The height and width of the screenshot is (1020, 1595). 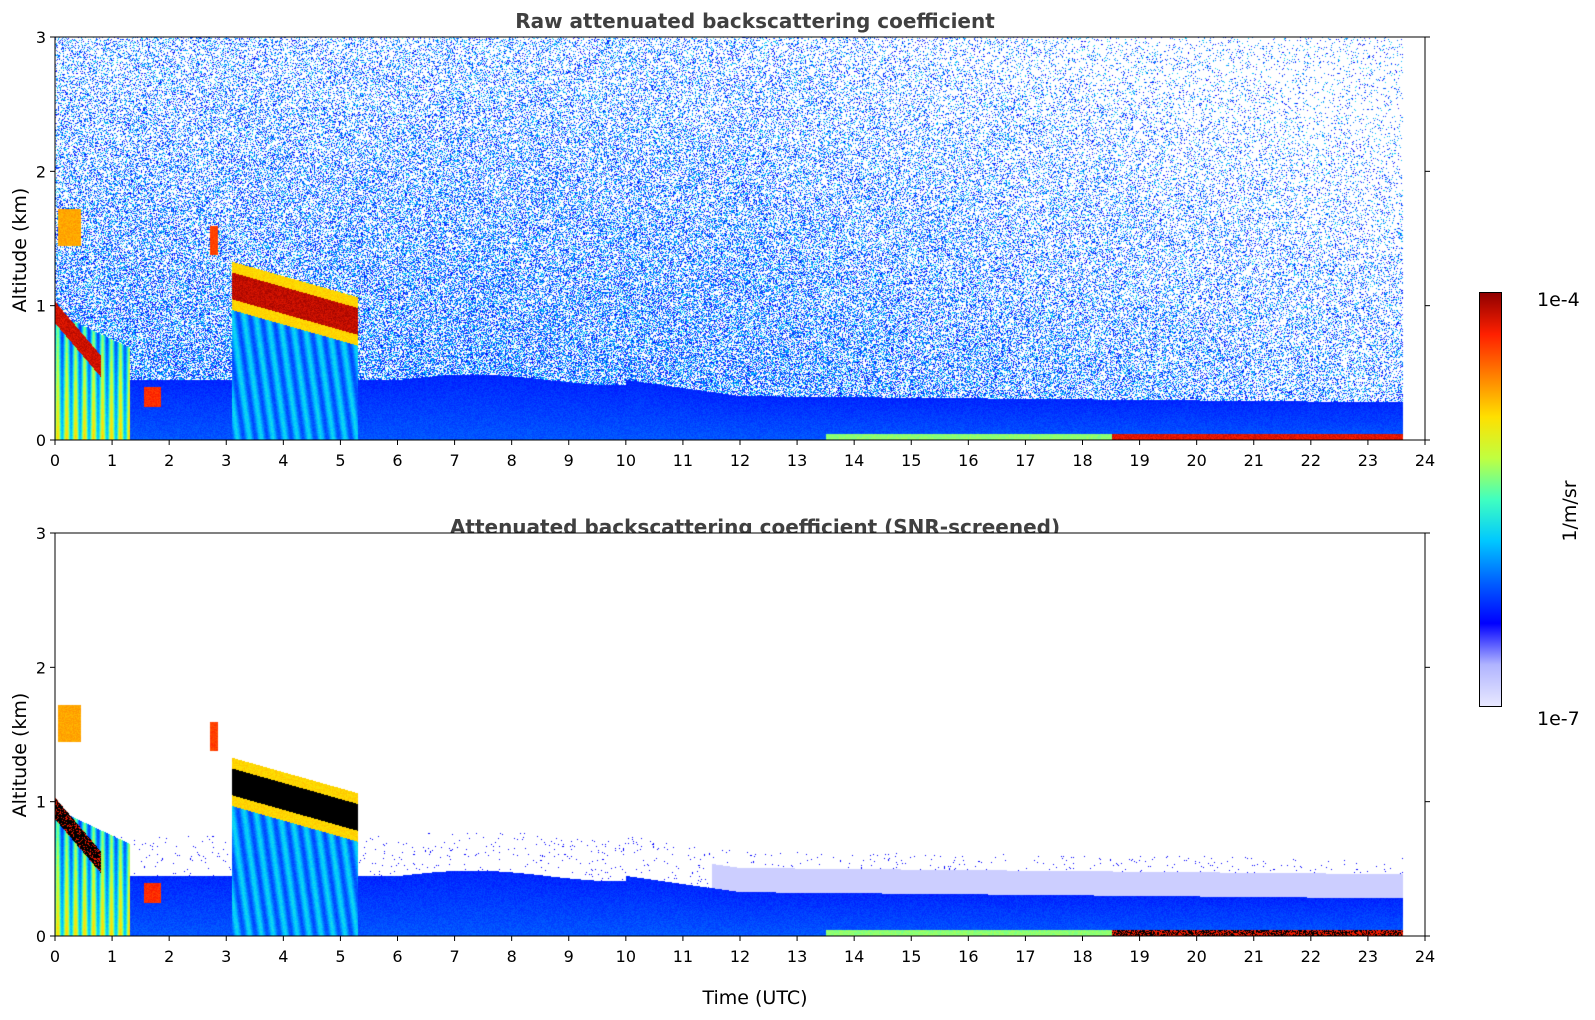 What do you see at coordinates (1025, 956) in the screenshot?
I see `bottom-x-tick-label: 17` at bounding box center [1025, 956].